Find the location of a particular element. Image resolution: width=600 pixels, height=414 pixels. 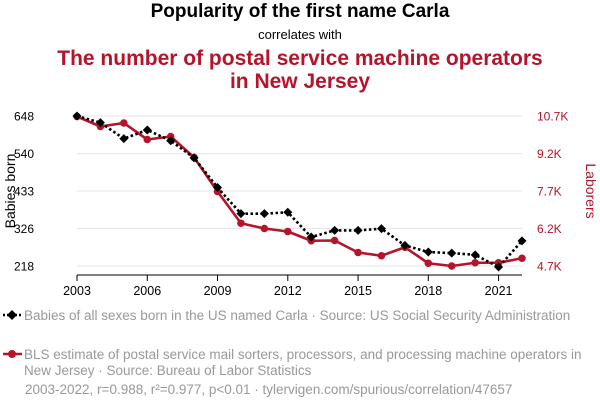

y-right-tick-label: 4.7K is located at coordinates (549, 267).